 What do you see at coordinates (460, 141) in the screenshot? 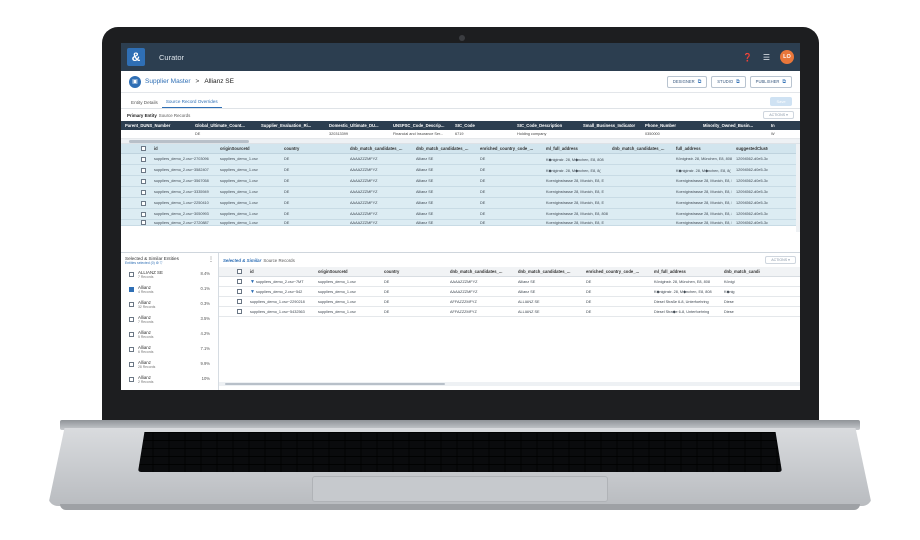
I see `primary-horizontal-scrollbar` at bounding box center [460, 141].